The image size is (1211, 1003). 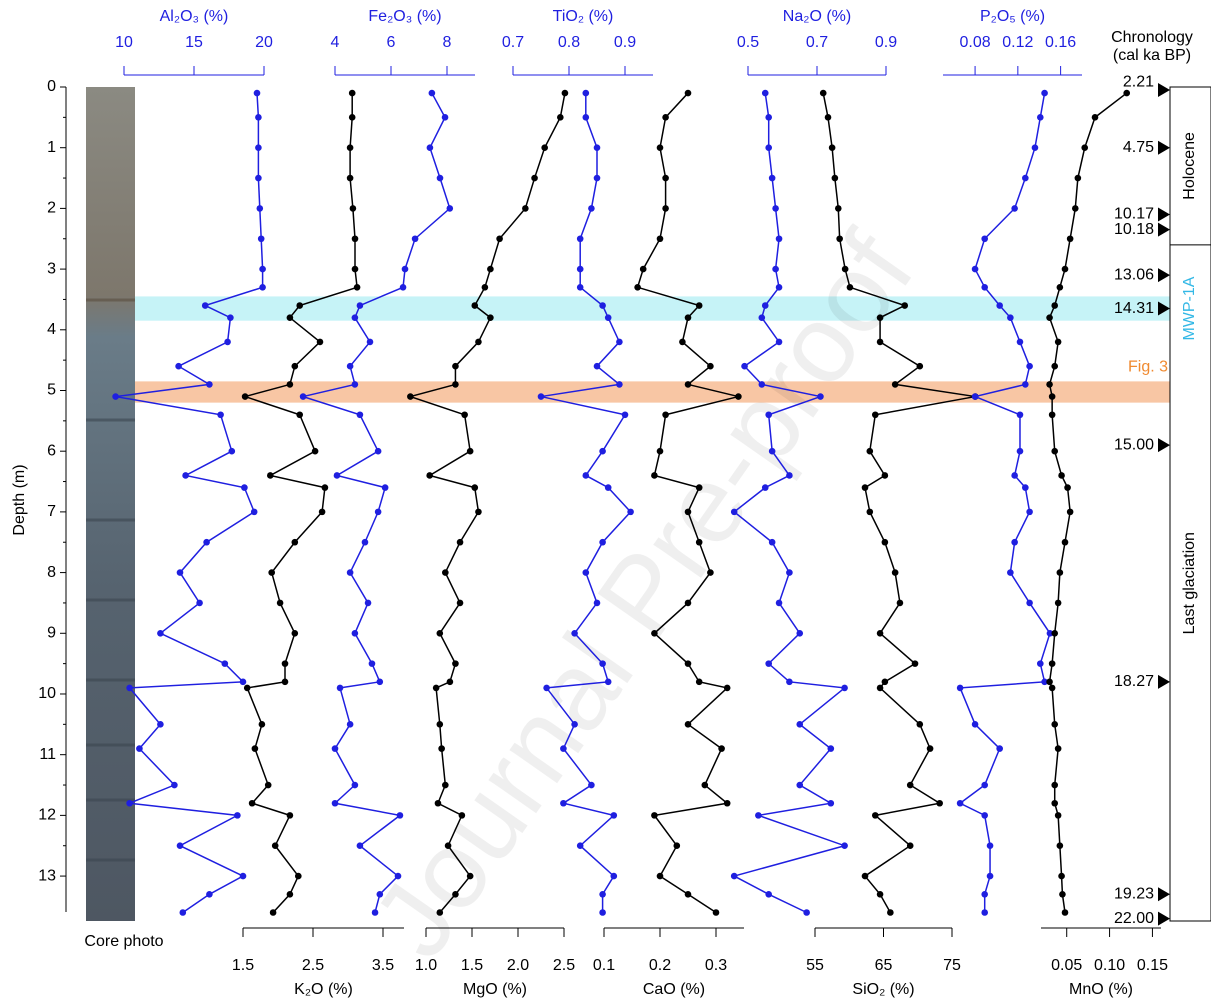 What do you see at coordinates (51, 450) in the screenshot?
I see `y-tick-label: 6` at bounding box center [51, 450].